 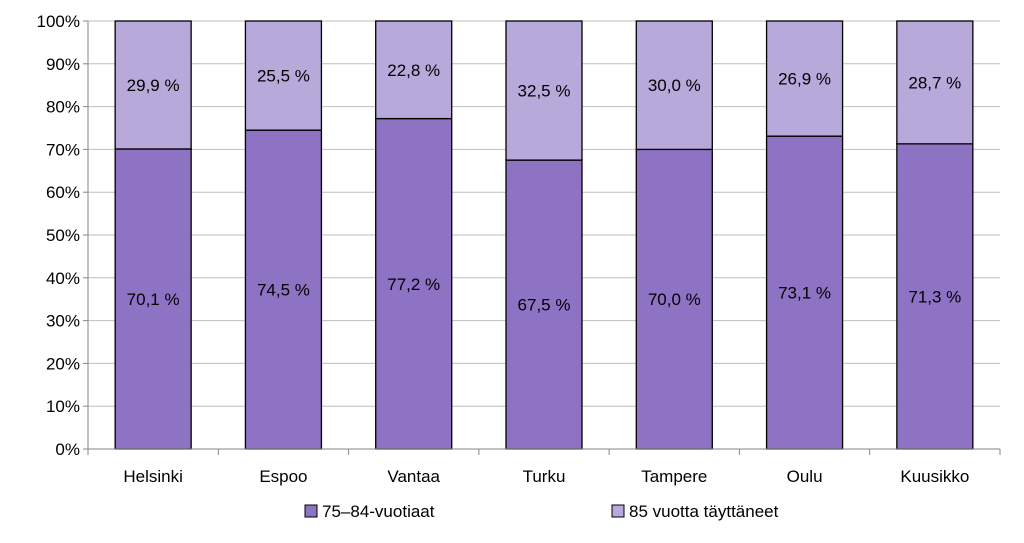 I want to click on legend-label: 75–84-vuotiaat, so click(x=378, y=511).